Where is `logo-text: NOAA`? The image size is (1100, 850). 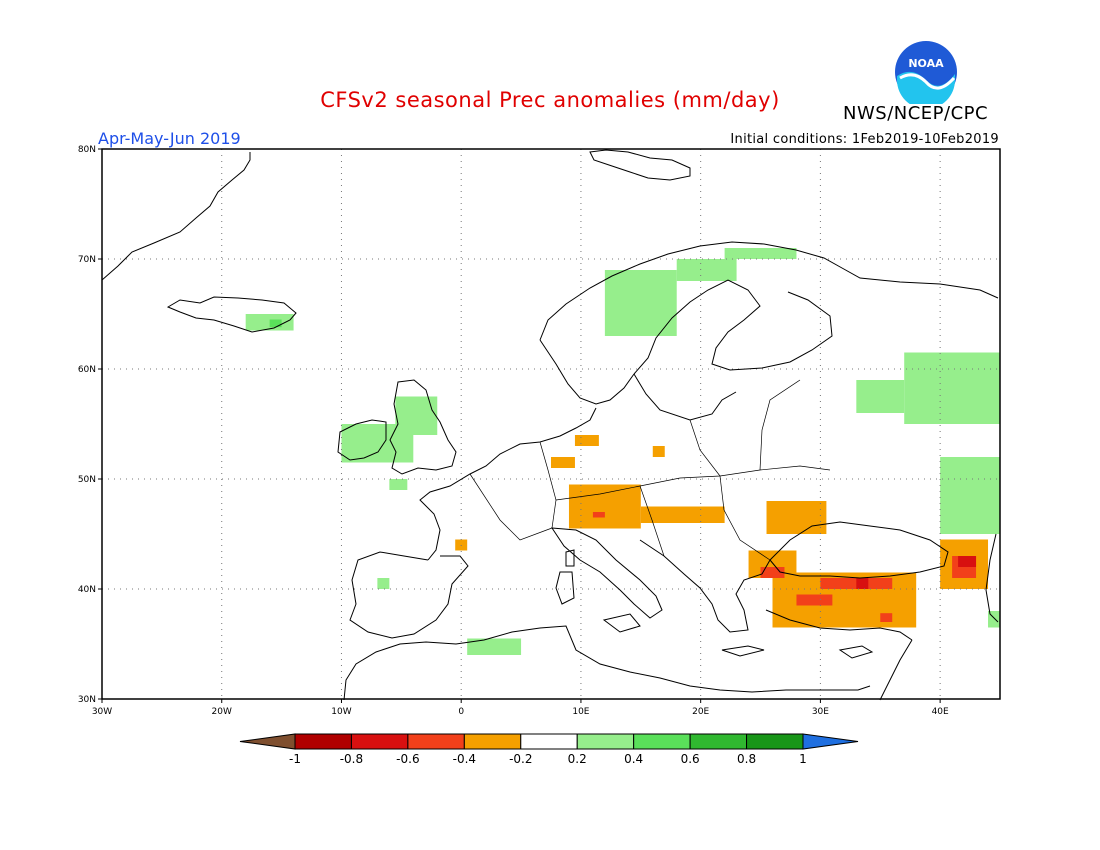 logo-text: NOAA is located at coordinates (926, 63).